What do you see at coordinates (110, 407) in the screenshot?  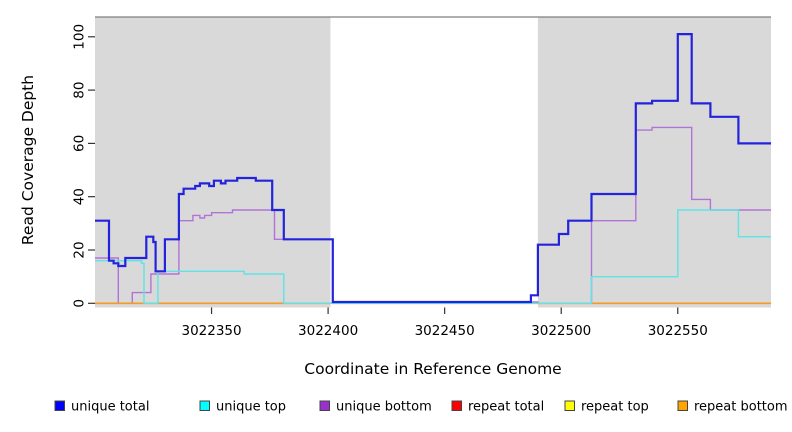 I see `legend-label-unique-total: unique total` at bounding box center [110, 407].